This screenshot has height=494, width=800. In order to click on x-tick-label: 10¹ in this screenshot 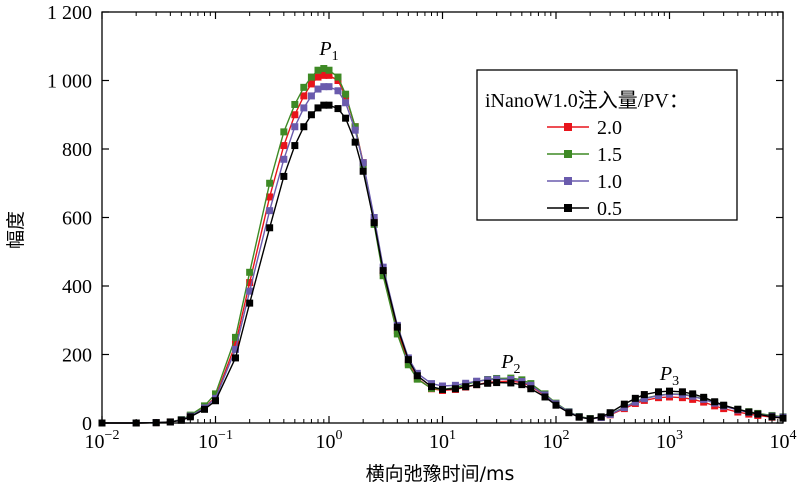, I will do `click(442, 440)`.